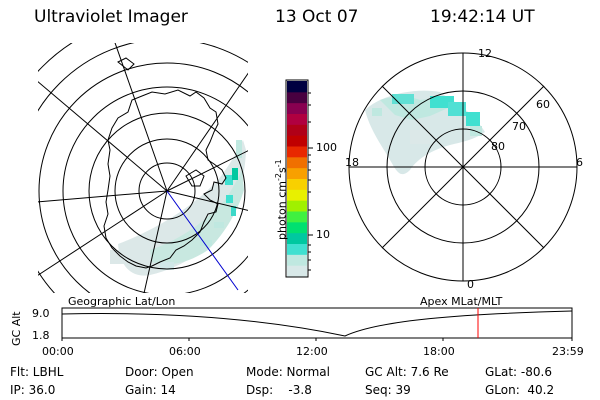 The width and height of the screenshot is (600, 400). What do you see at coordinates (520, 390) in the screenshot?
I see `status-glon: GLon: 40.2` at bounding box center [520, 390].